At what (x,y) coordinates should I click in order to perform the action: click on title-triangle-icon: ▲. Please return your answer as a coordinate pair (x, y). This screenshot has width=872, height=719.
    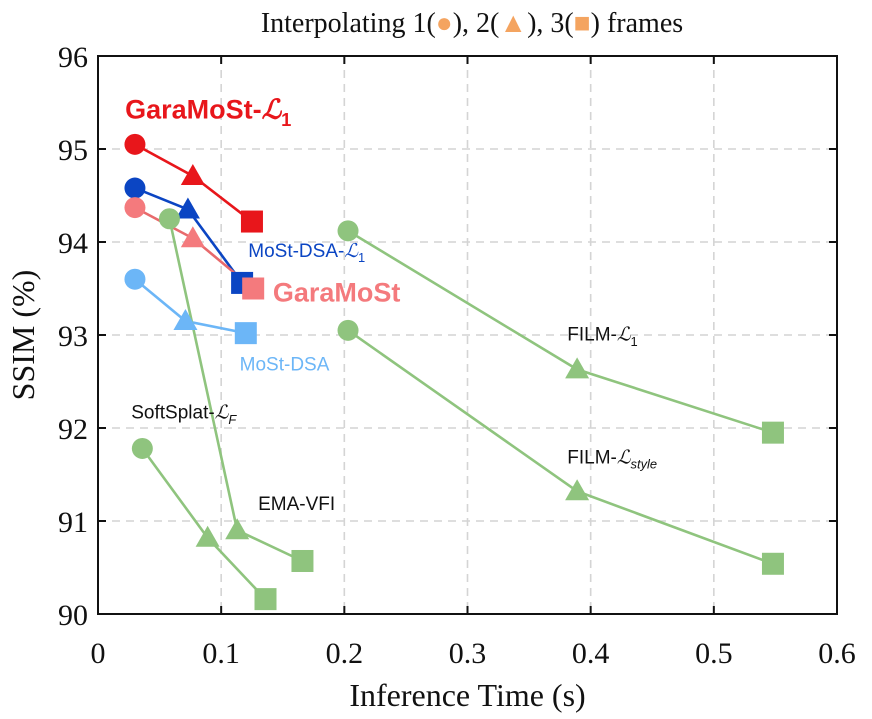
    Looking at the image, I should click on (513, 23).